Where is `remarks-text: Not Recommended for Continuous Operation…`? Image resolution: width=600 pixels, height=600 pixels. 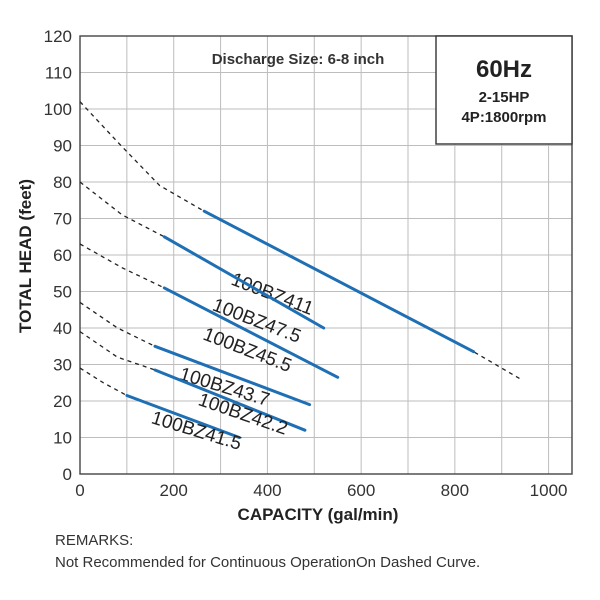
remarks-text: Not Recommended for Continuous Operation… is located at coordinates (268, 562).